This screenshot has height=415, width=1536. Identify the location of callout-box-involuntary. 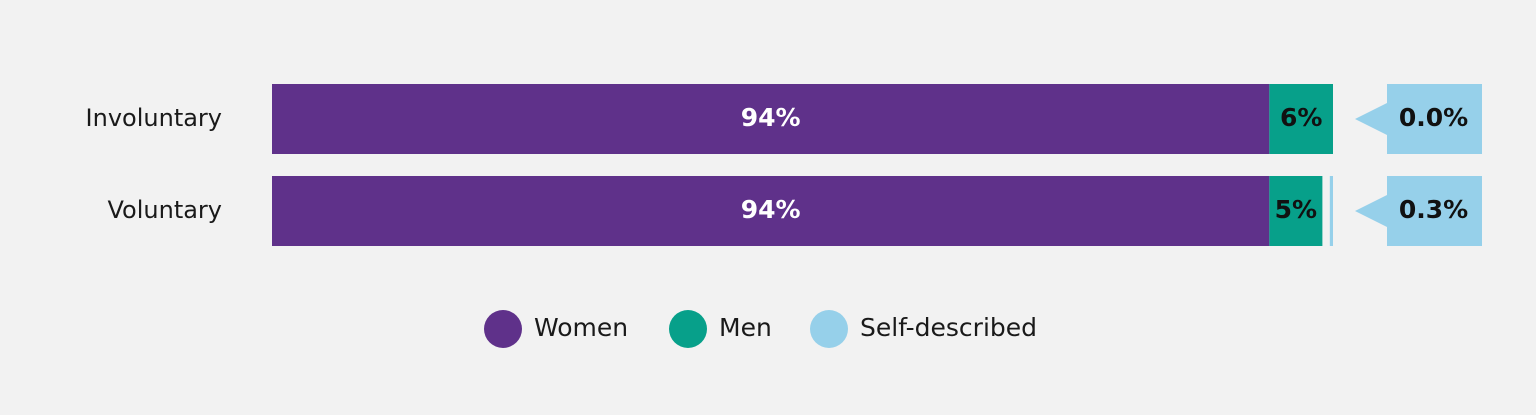
(1434, 119).